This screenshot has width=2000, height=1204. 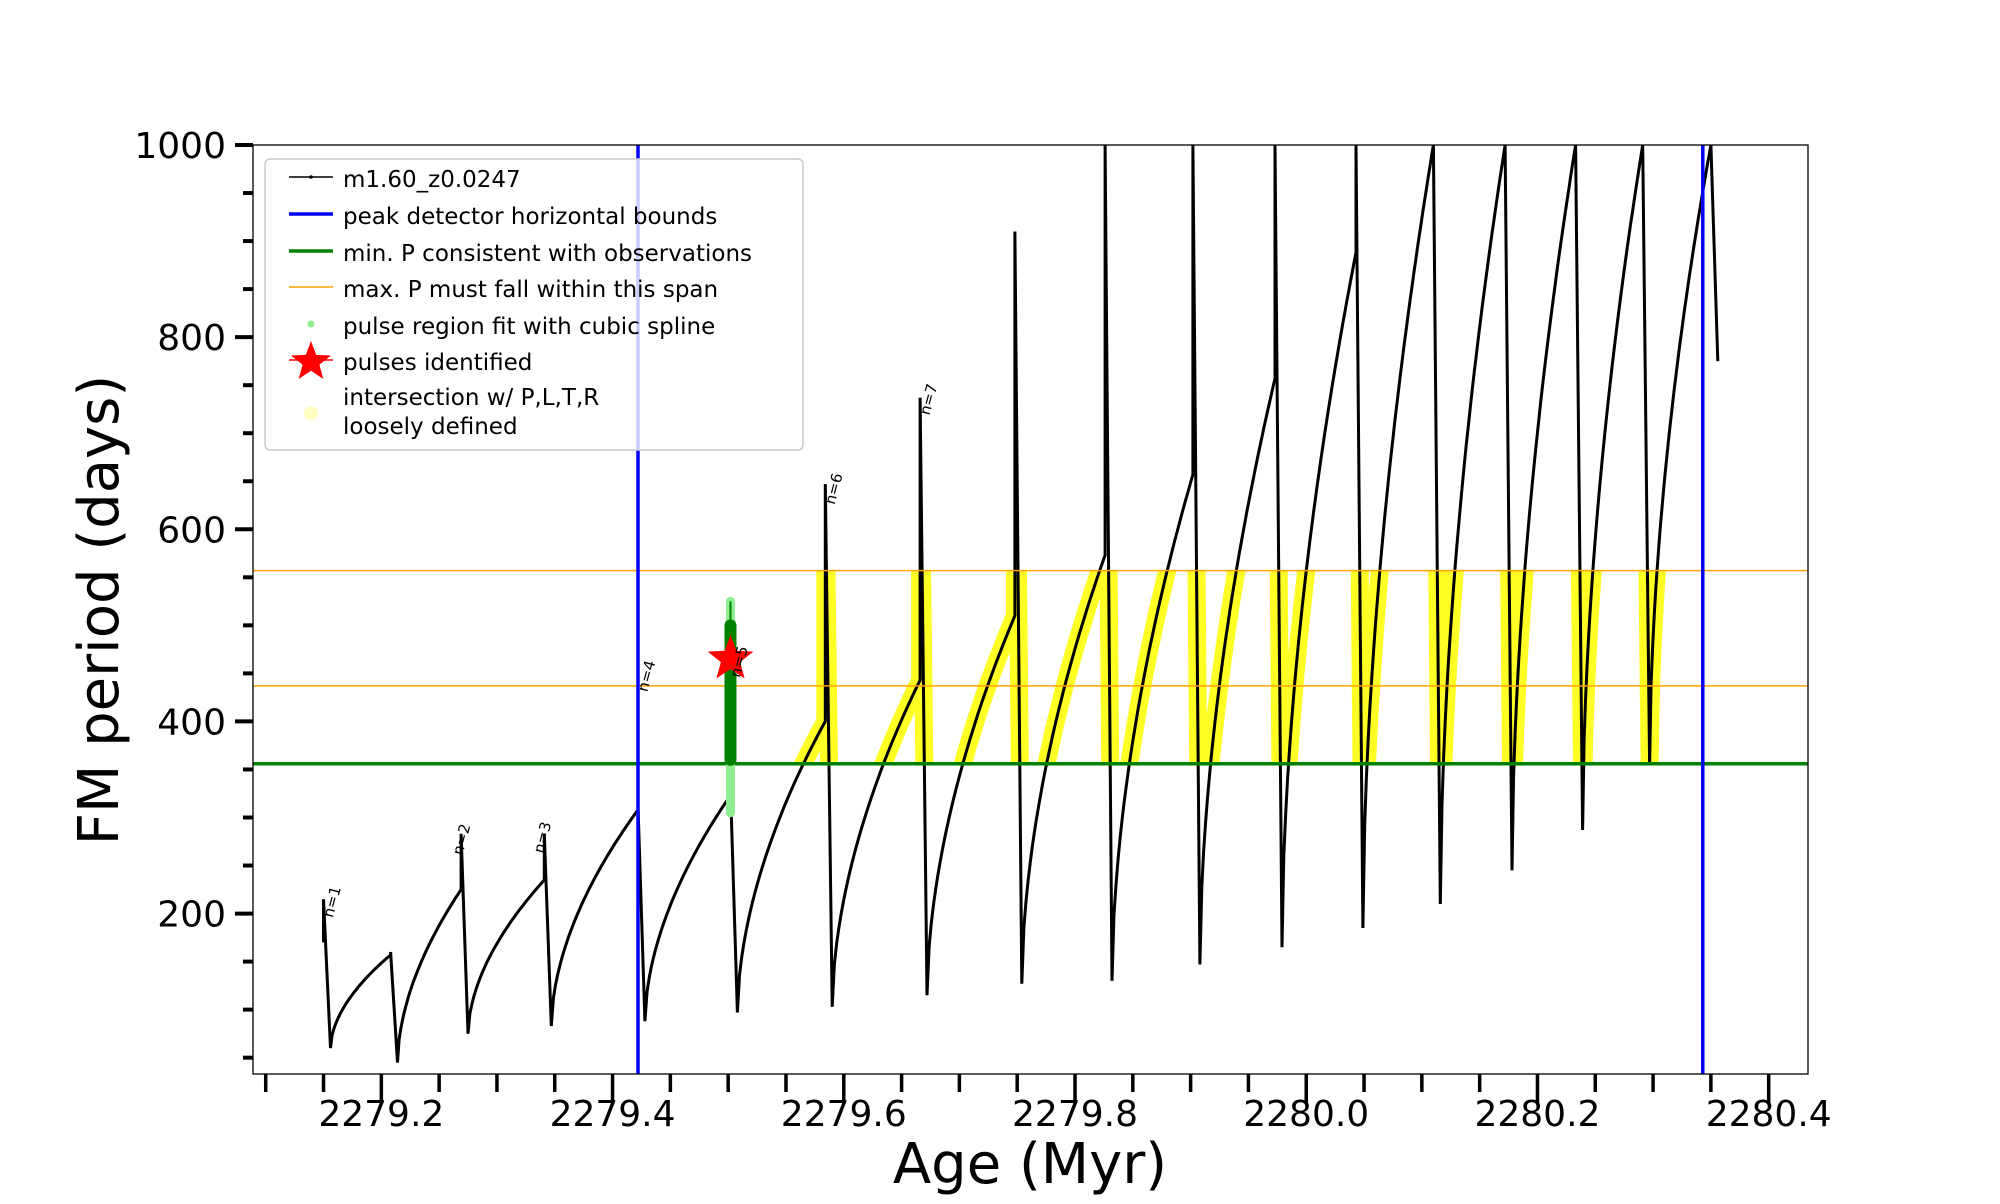 What do you see at coordinates (191, 338) in the screenshot?
I see `y-tick-label: 800` at bounding box center [191, 338].